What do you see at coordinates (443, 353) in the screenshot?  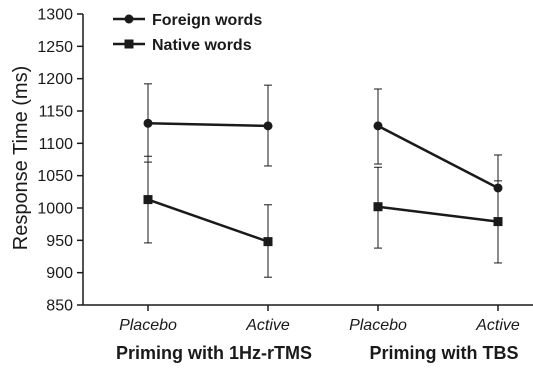 I see `x-group-label: Priming with TBS` at bounding box center [443, 353].